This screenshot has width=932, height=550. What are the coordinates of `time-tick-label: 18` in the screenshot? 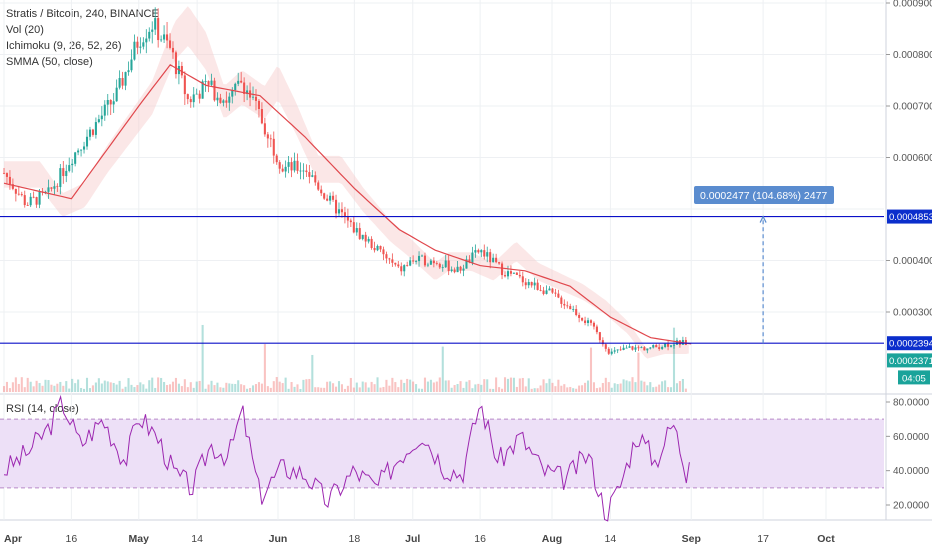 It's located at (355, 539).